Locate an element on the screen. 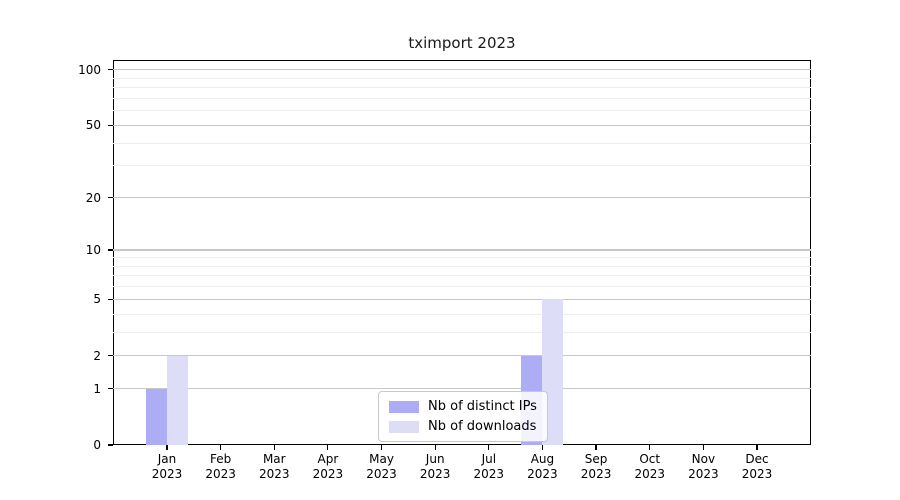 The height and width of the screenshot is (500, 900). legend-item-distinct-ips: Nb of distinct IPs is located at coordinates (463, 406).